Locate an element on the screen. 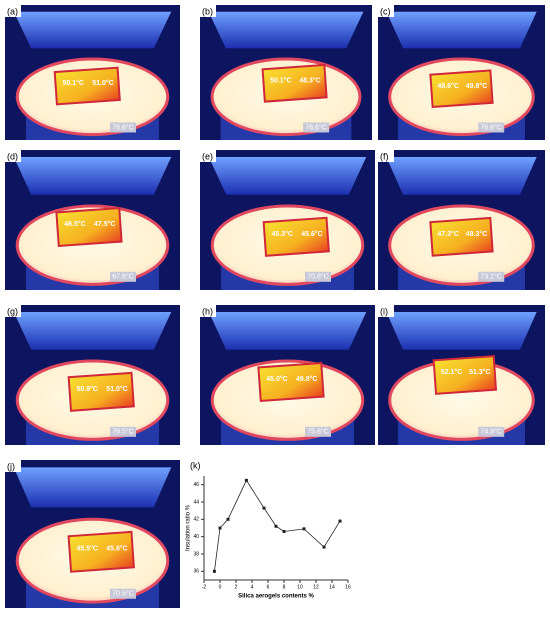  temperature-reading: 50.9°C is located at coordinates (87, 389).